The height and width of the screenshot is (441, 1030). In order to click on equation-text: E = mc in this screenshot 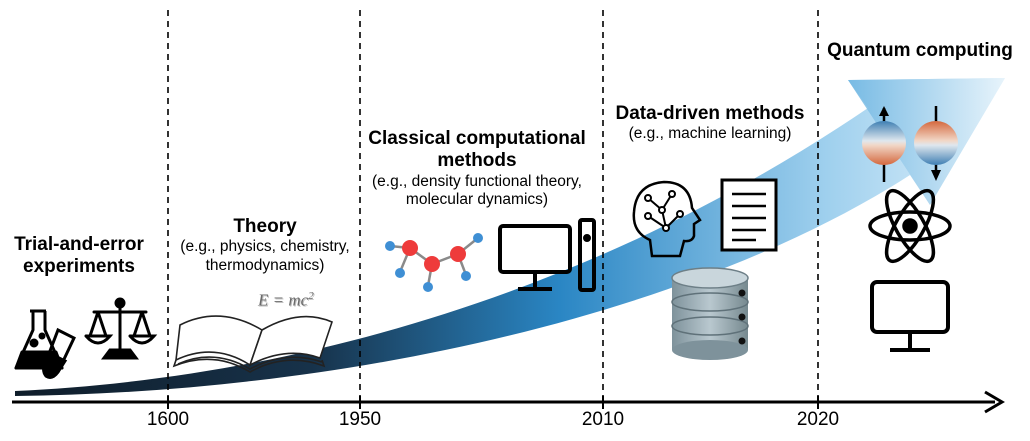, I will do `click(283, 300)`.